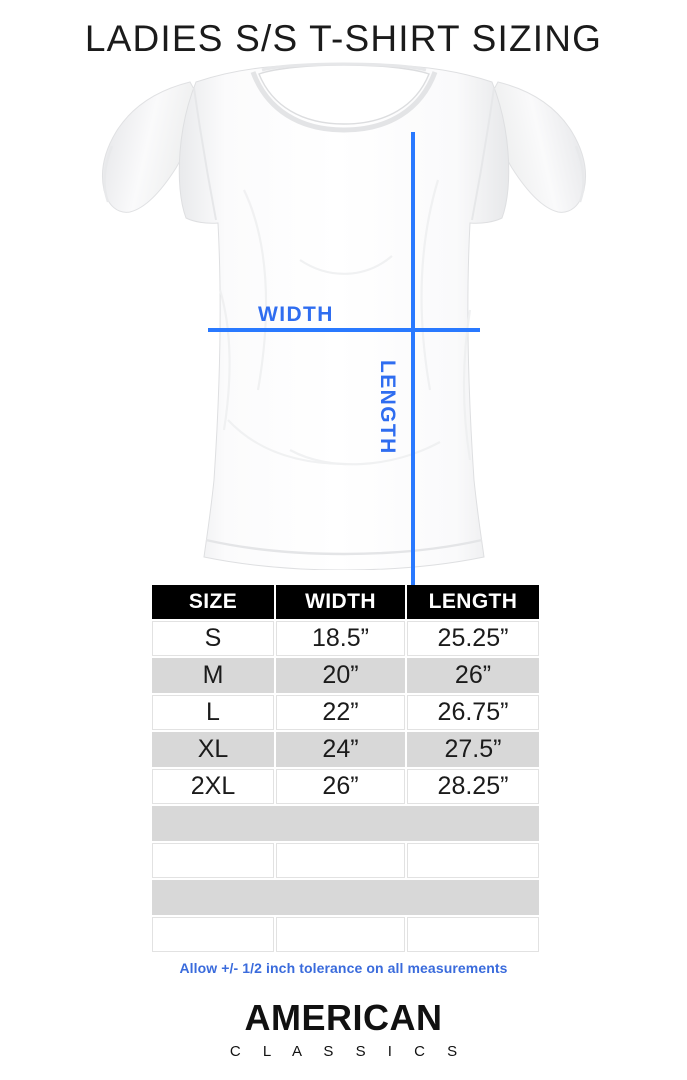 The width and height of the screenshot is (687, 1080). I want to click on cell-width: 24”, so click(340, 749).